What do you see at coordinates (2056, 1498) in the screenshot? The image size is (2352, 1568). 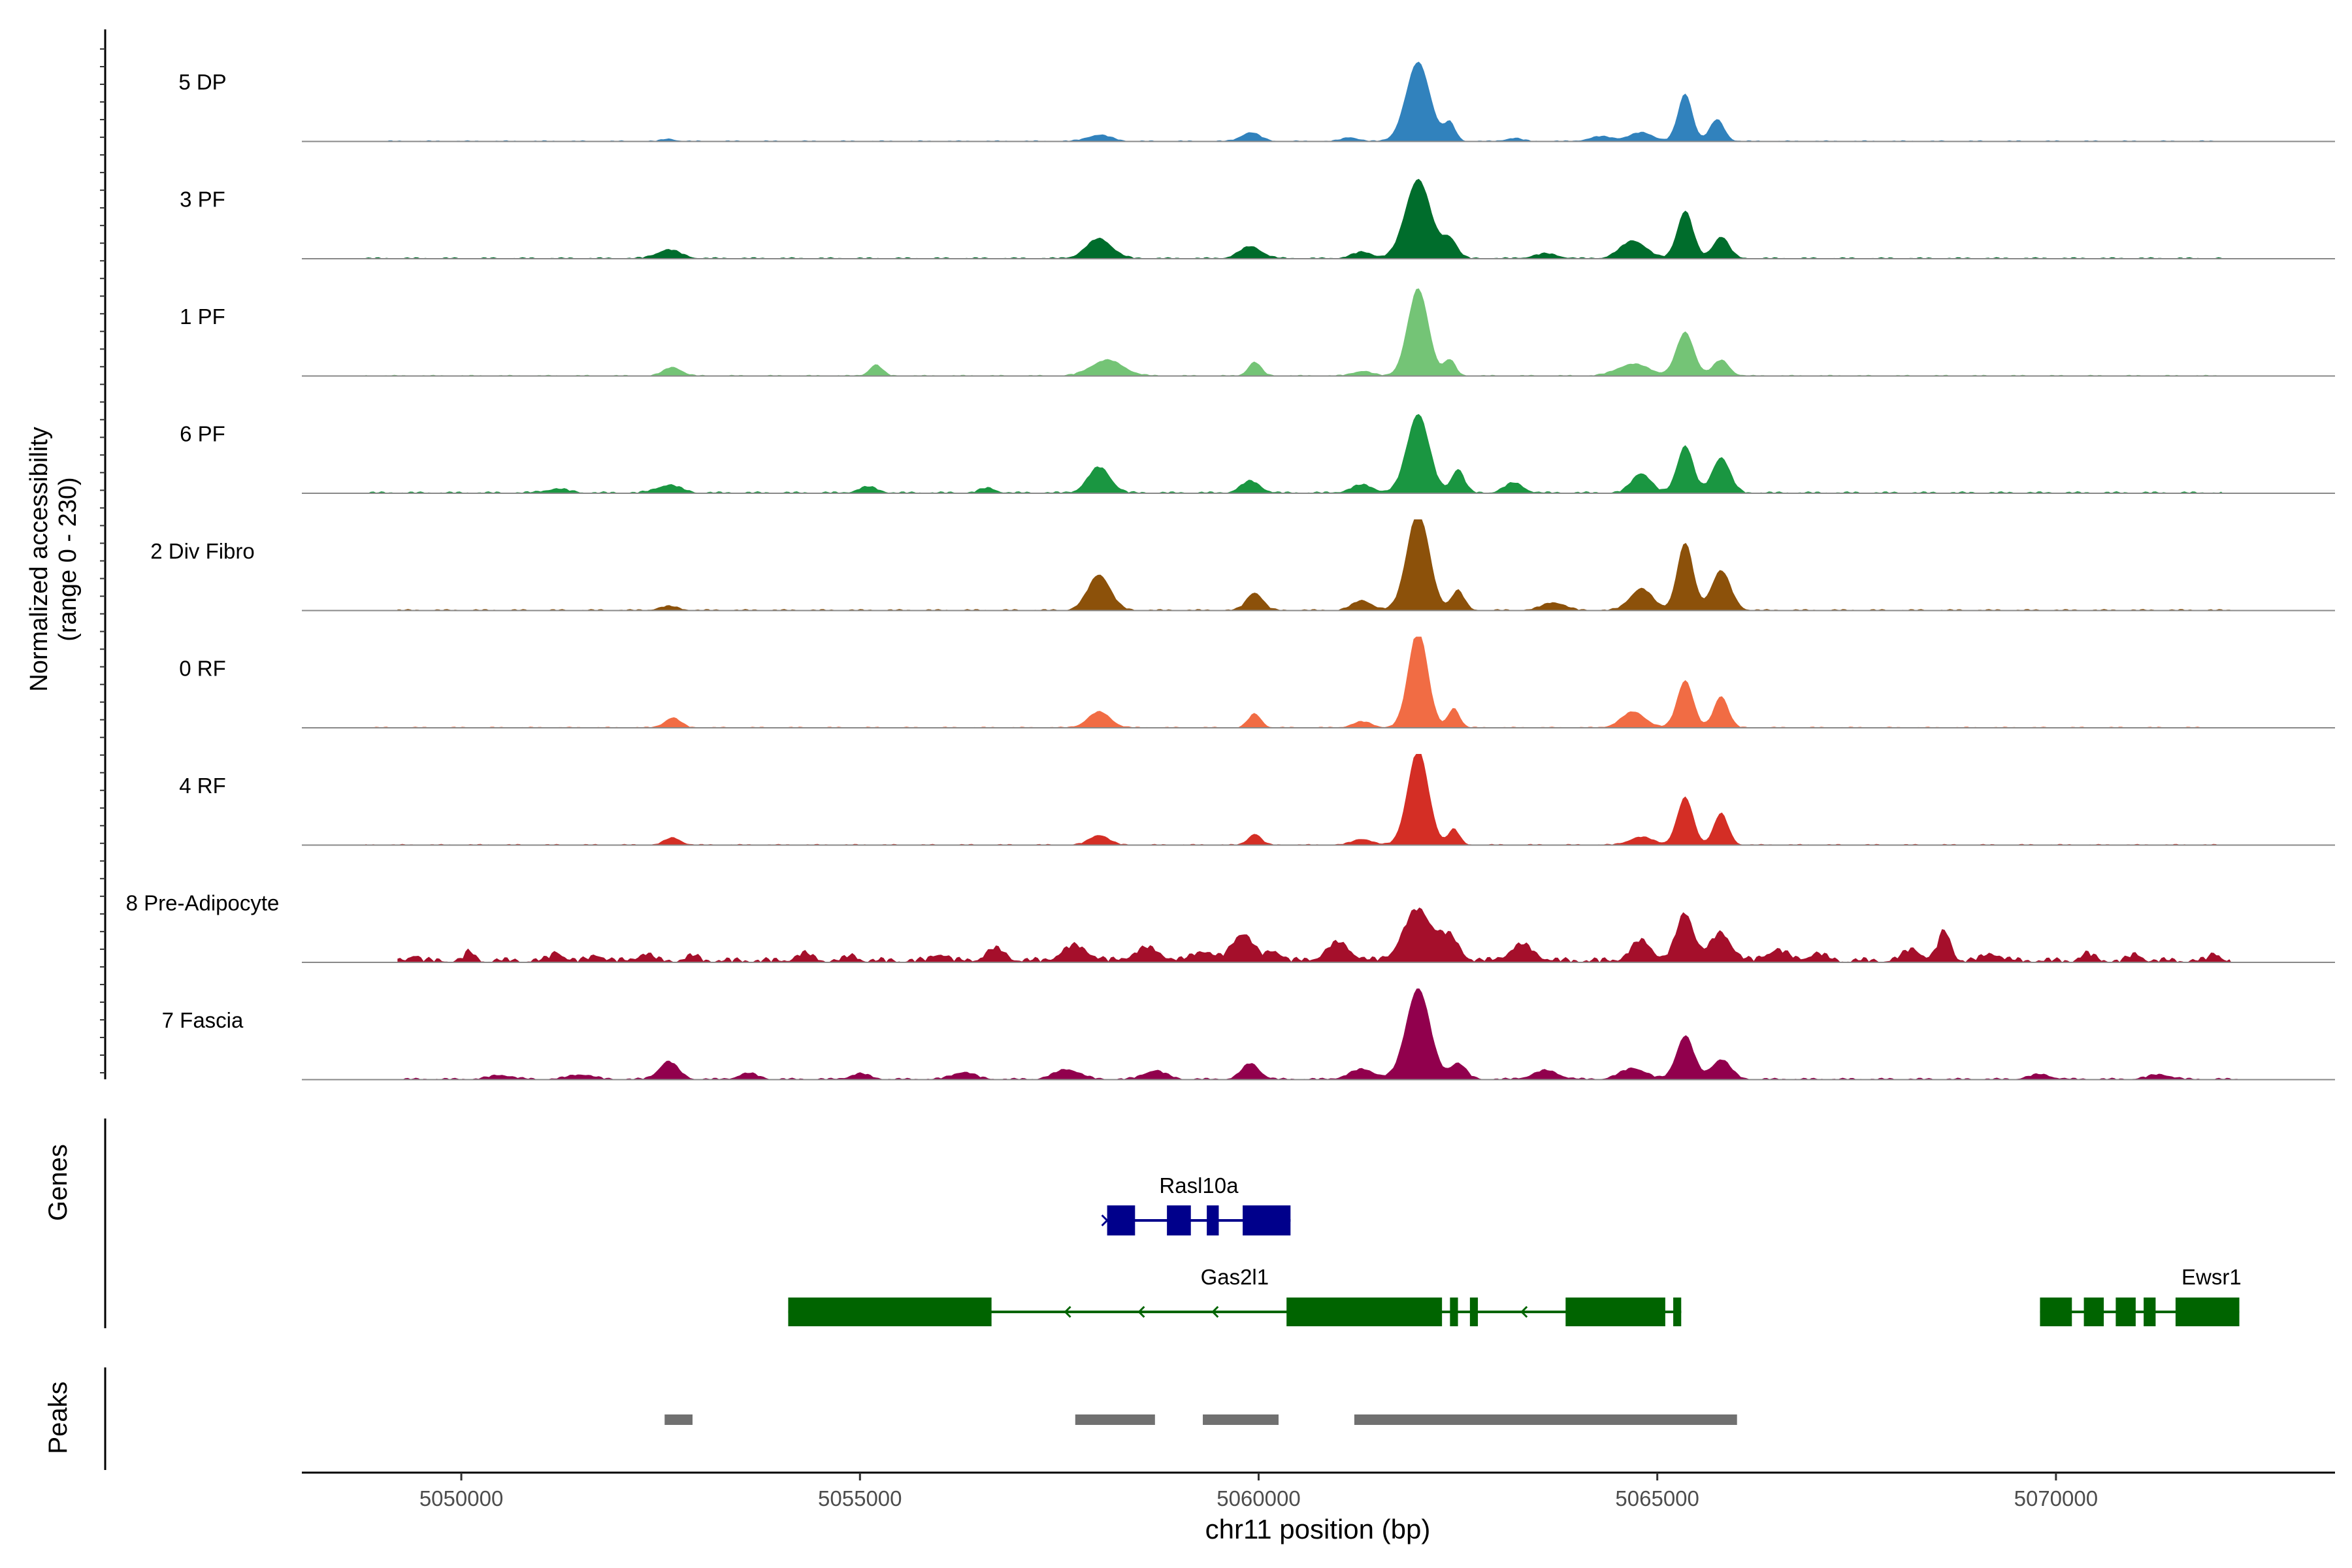 I see `x-tick-label: 5070000` at bounding box center [2056, 1498].